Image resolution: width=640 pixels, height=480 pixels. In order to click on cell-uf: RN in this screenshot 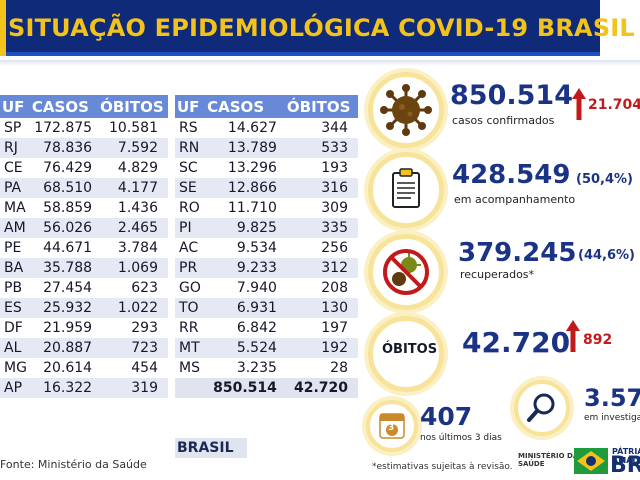, I will do `click(190, 148)`.